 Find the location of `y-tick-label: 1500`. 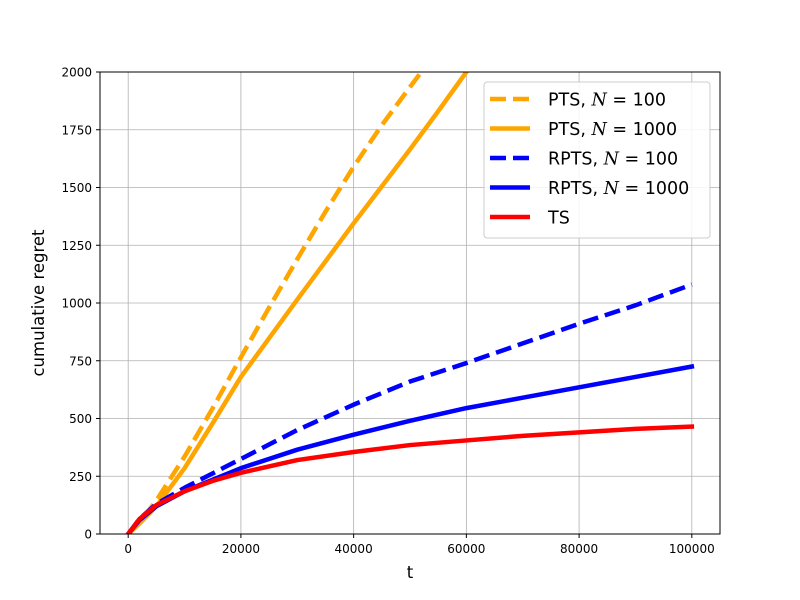

y-tick-label: 1500 is located at coordinates (76, 188).